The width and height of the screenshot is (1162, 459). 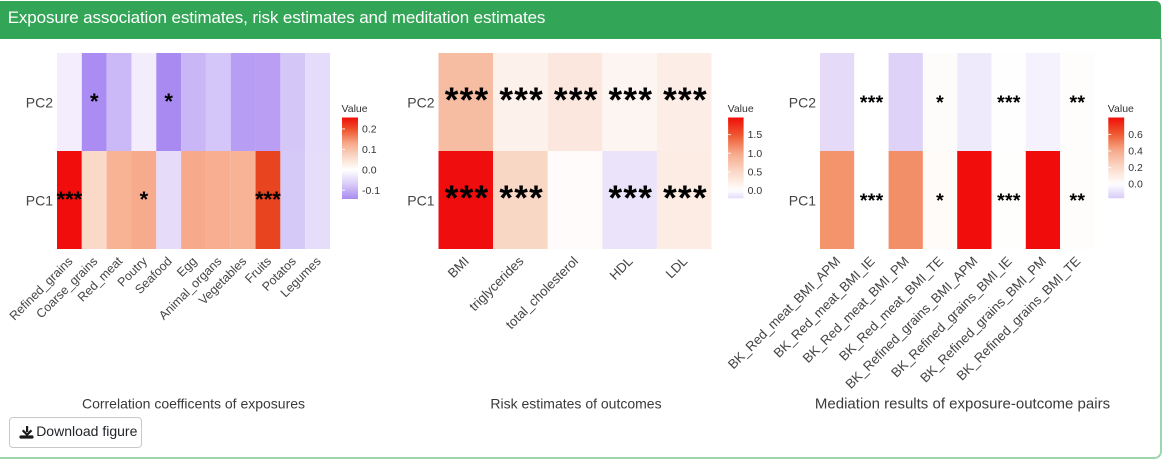 I want to click on svg-text: Risk estimates of outcomes, so click(x=575, y=404).